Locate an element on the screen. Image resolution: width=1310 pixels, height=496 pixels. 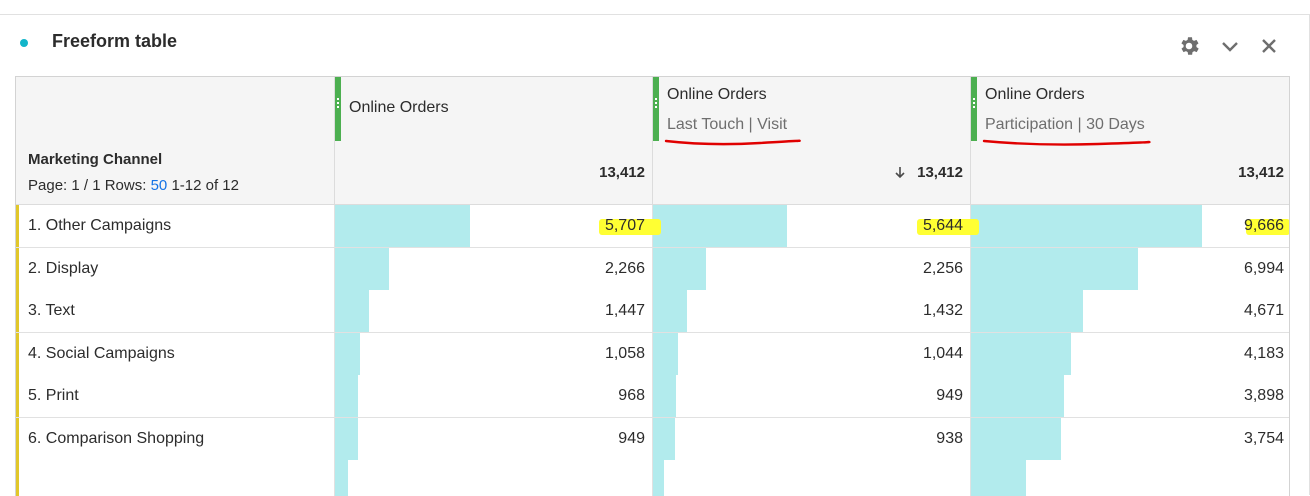
column-header-2: Online Orders Last Touch | Visit is located at coordinates (811, 109).